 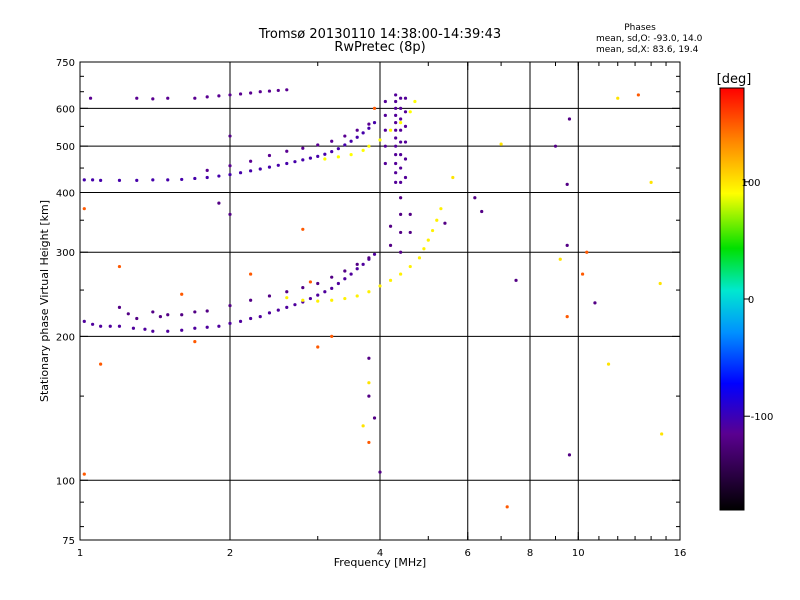 What do you see at coordinates (68, 541) in the screenshot?
I see `y-tick-label: 75` at bounding box center [68, 541].